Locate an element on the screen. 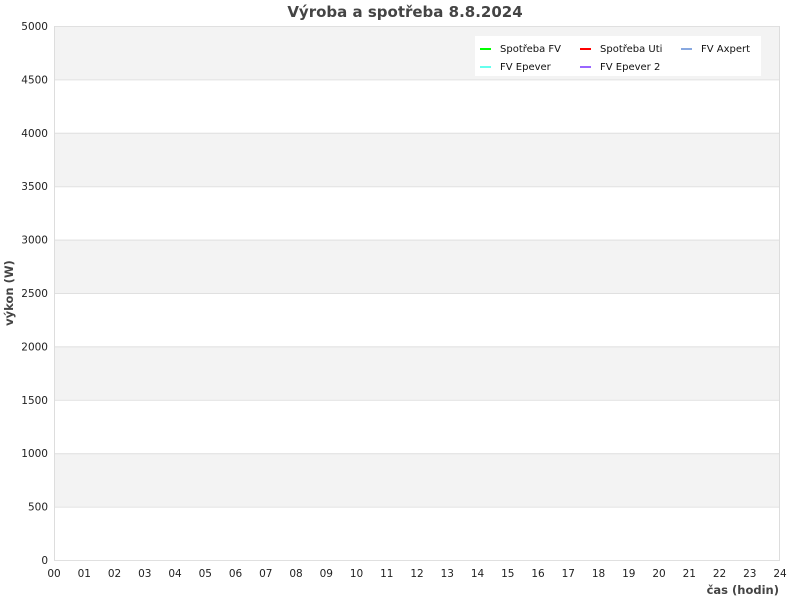  x-tick-label: 17 is located at coordinates (568, 574).